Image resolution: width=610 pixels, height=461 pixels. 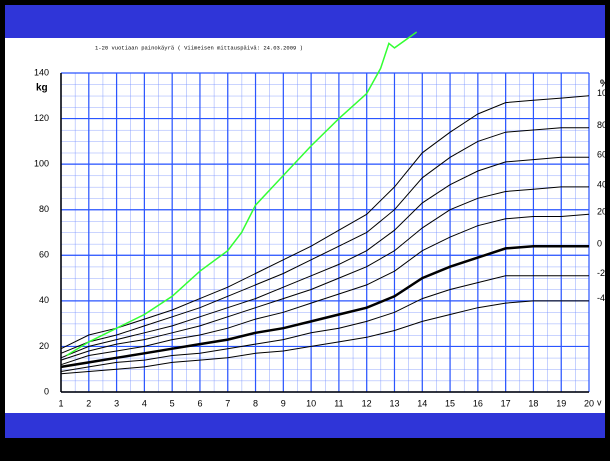 What do you see at coordinates (42, 88) in the screenshot?
I see `y-label: kg` at bounding box center [42, 88].